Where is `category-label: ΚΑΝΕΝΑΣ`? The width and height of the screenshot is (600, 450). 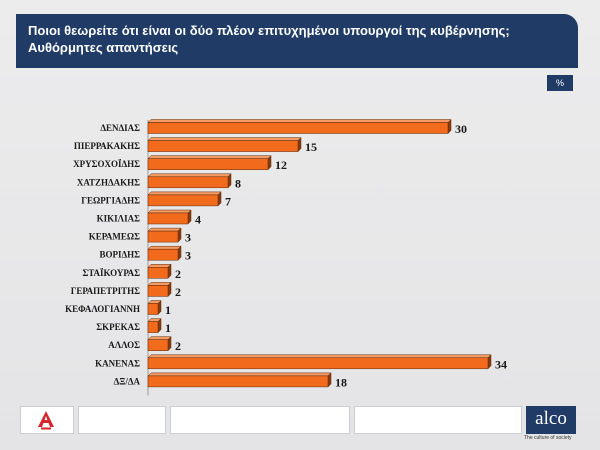
category-label: ΚΑΝΕΝΑΣ is located at coordinates (117, 363).